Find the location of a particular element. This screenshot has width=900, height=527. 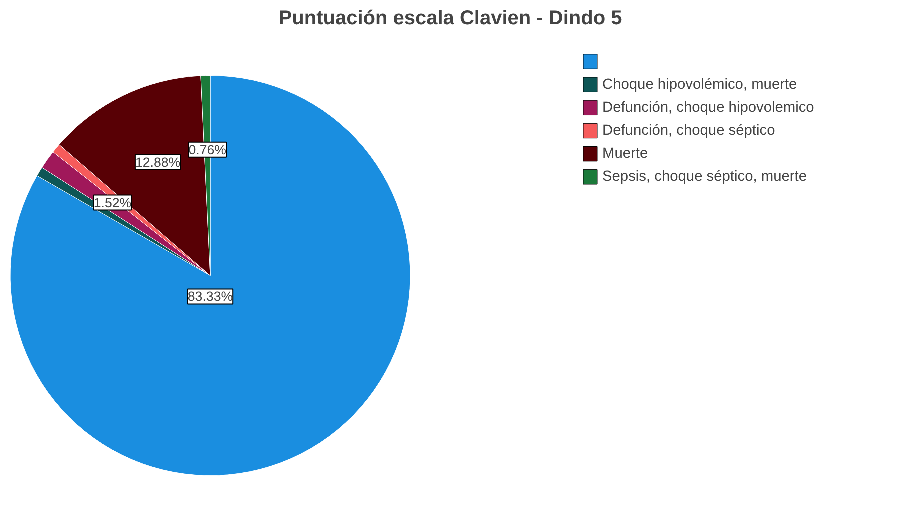

legend-label: Choque hipovolémico, muerte is located at coordinates (700, 84).